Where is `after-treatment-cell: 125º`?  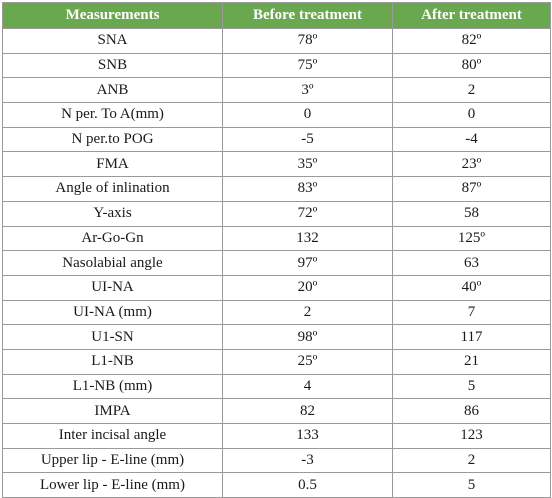 after-treatment-cell: 125º is located at coordinates (471, 238).